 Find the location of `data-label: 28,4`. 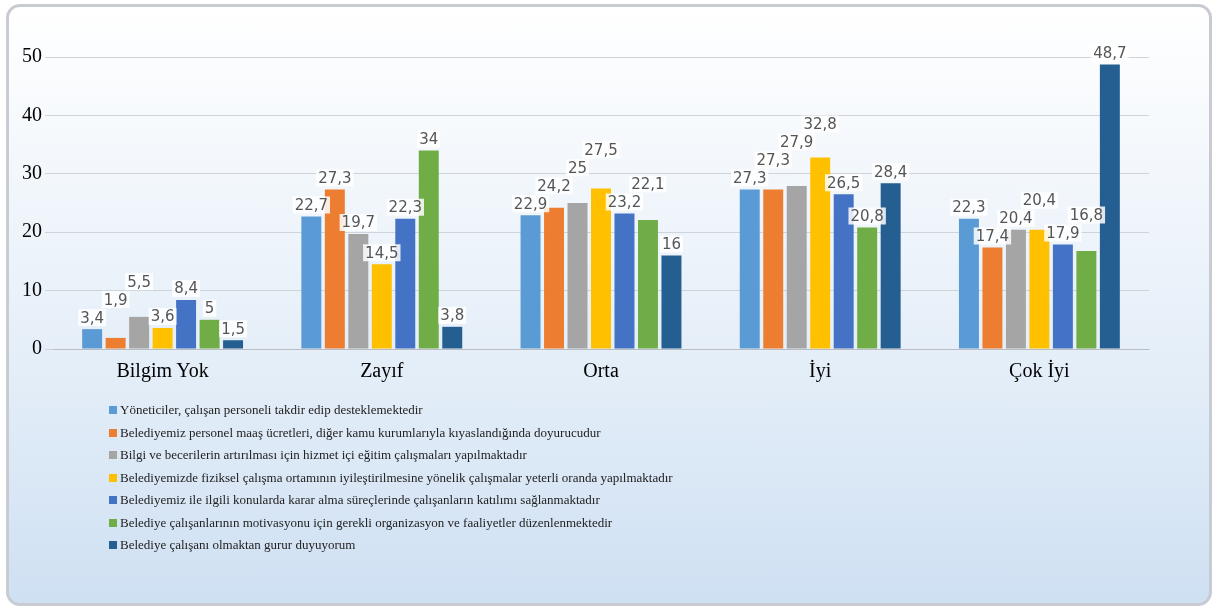

data-label: 28,4 is located at coordinates (890, 171).